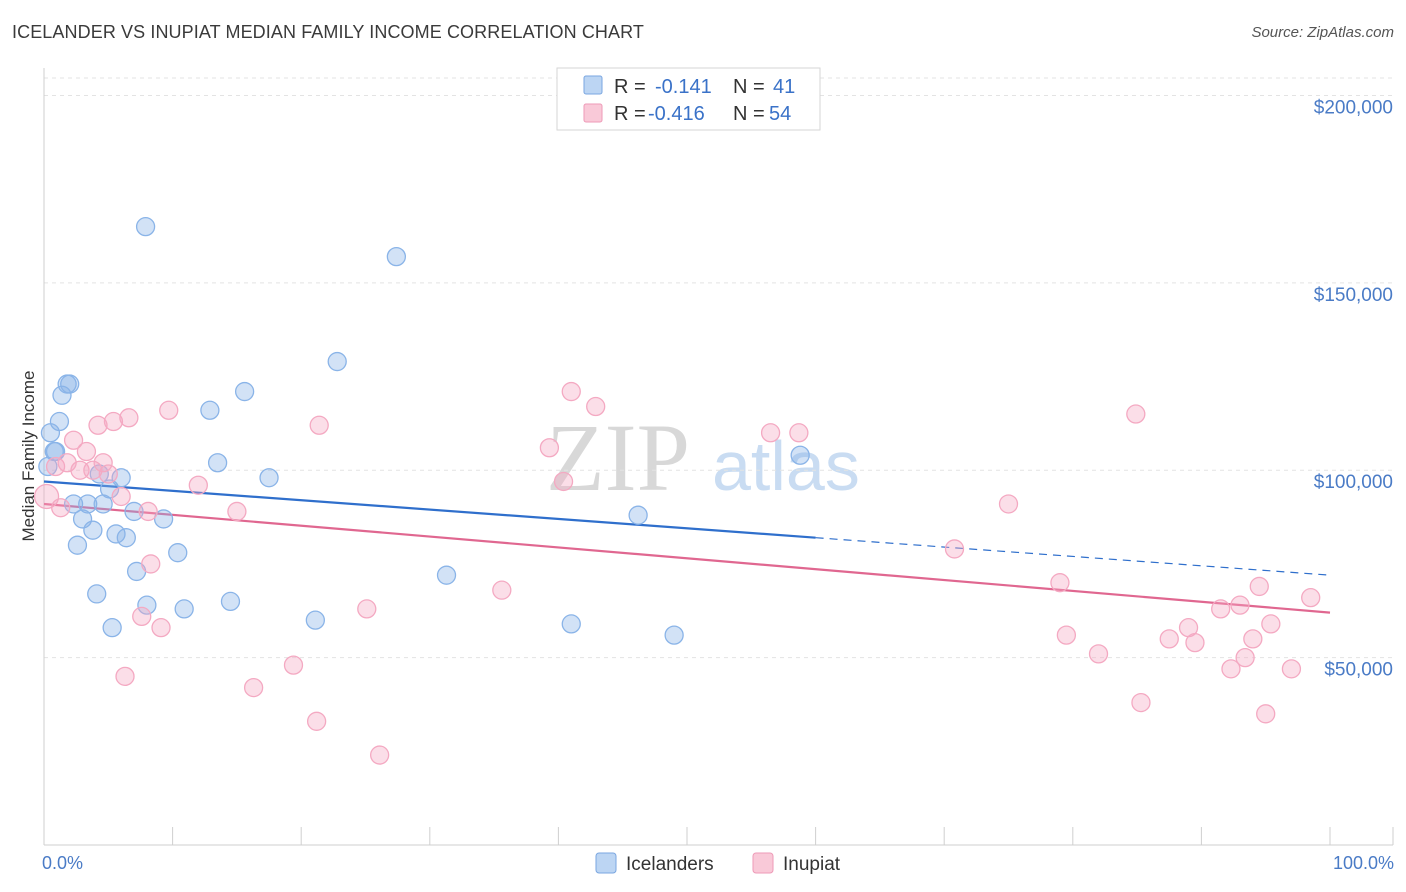  What do you see at coordinates (687, 558) in the screenshot?
I see `trend-line-inupiat` at bounding box center [687, 558].